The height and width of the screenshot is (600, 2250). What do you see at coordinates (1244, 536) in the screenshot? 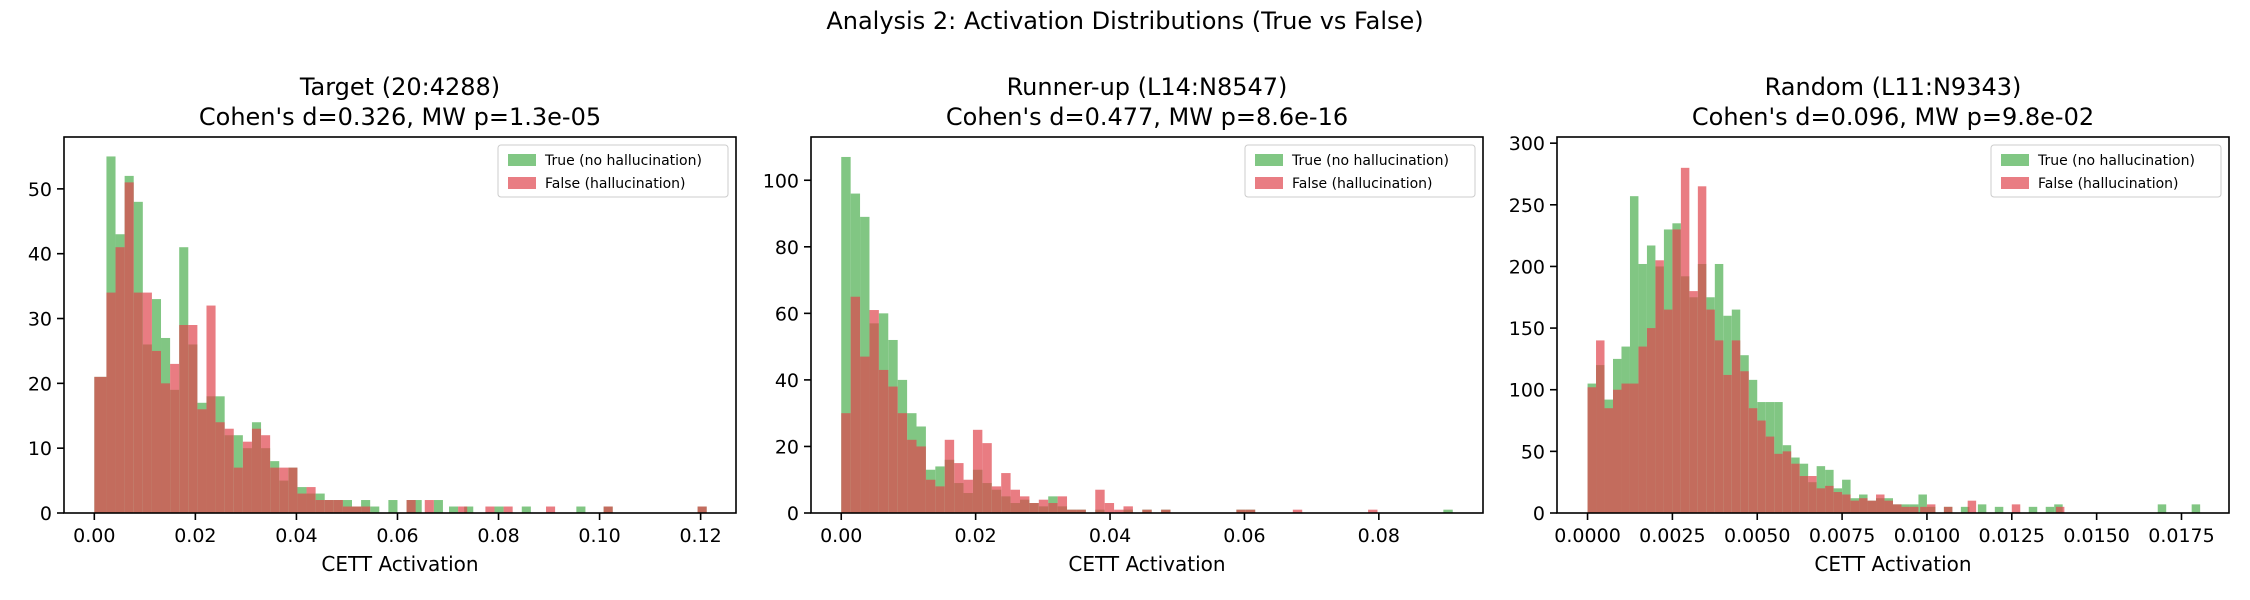
I see `x-tick-label: 0.06` at bounding box center [1244, 536].